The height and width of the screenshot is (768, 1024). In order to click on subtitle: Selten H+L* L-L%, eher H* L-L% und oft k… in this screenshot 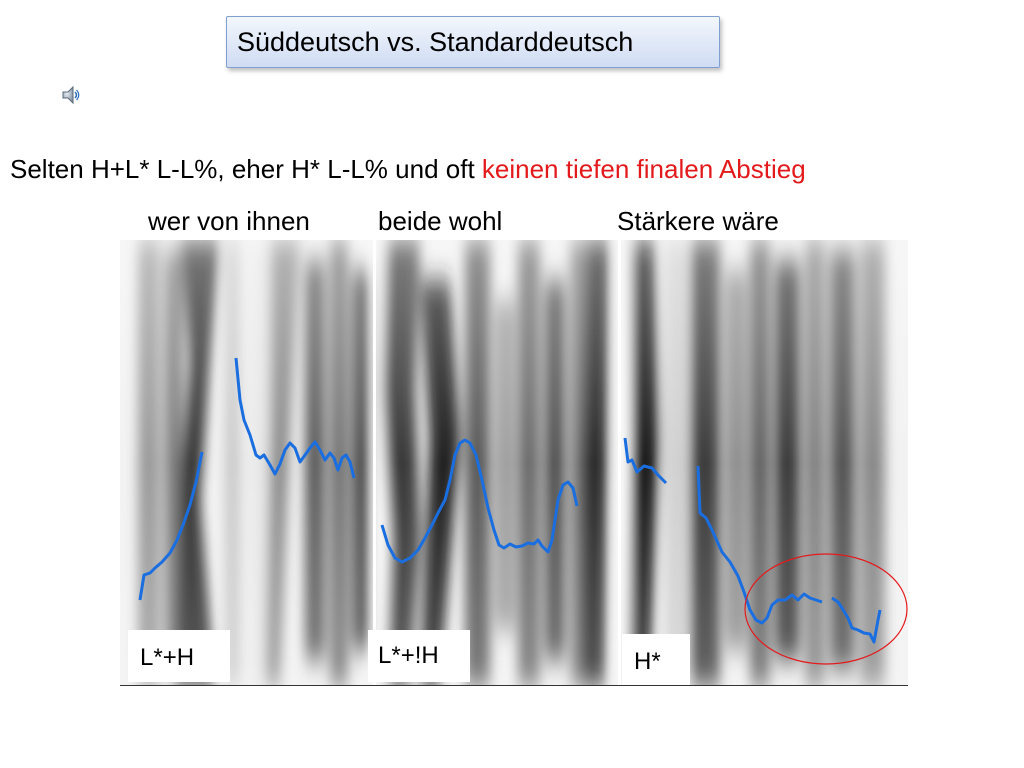, I will do `click(408, 169)`.